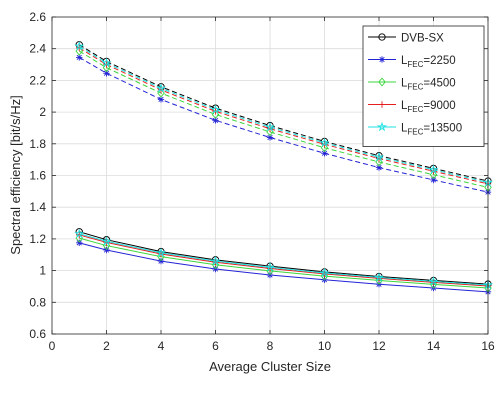 The width and height of the screenshot is (499, 408). What do you see at coordinates (42, 112) in the screenshot?
I see `y-tick-label: 2` at bounding box center [42, 112].